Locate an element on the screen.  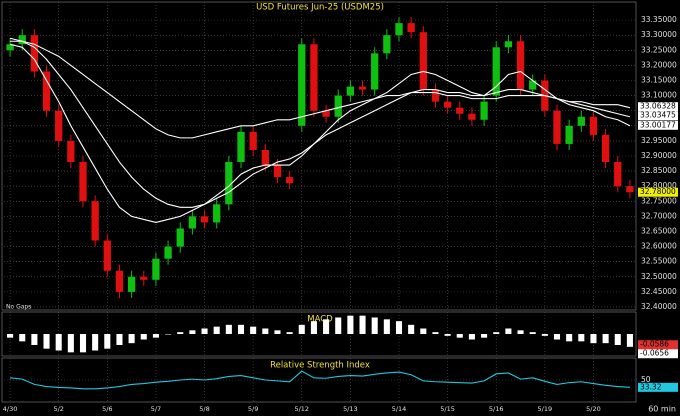
y-tick-label: 33.20000 is located at coordinates (659, 64).